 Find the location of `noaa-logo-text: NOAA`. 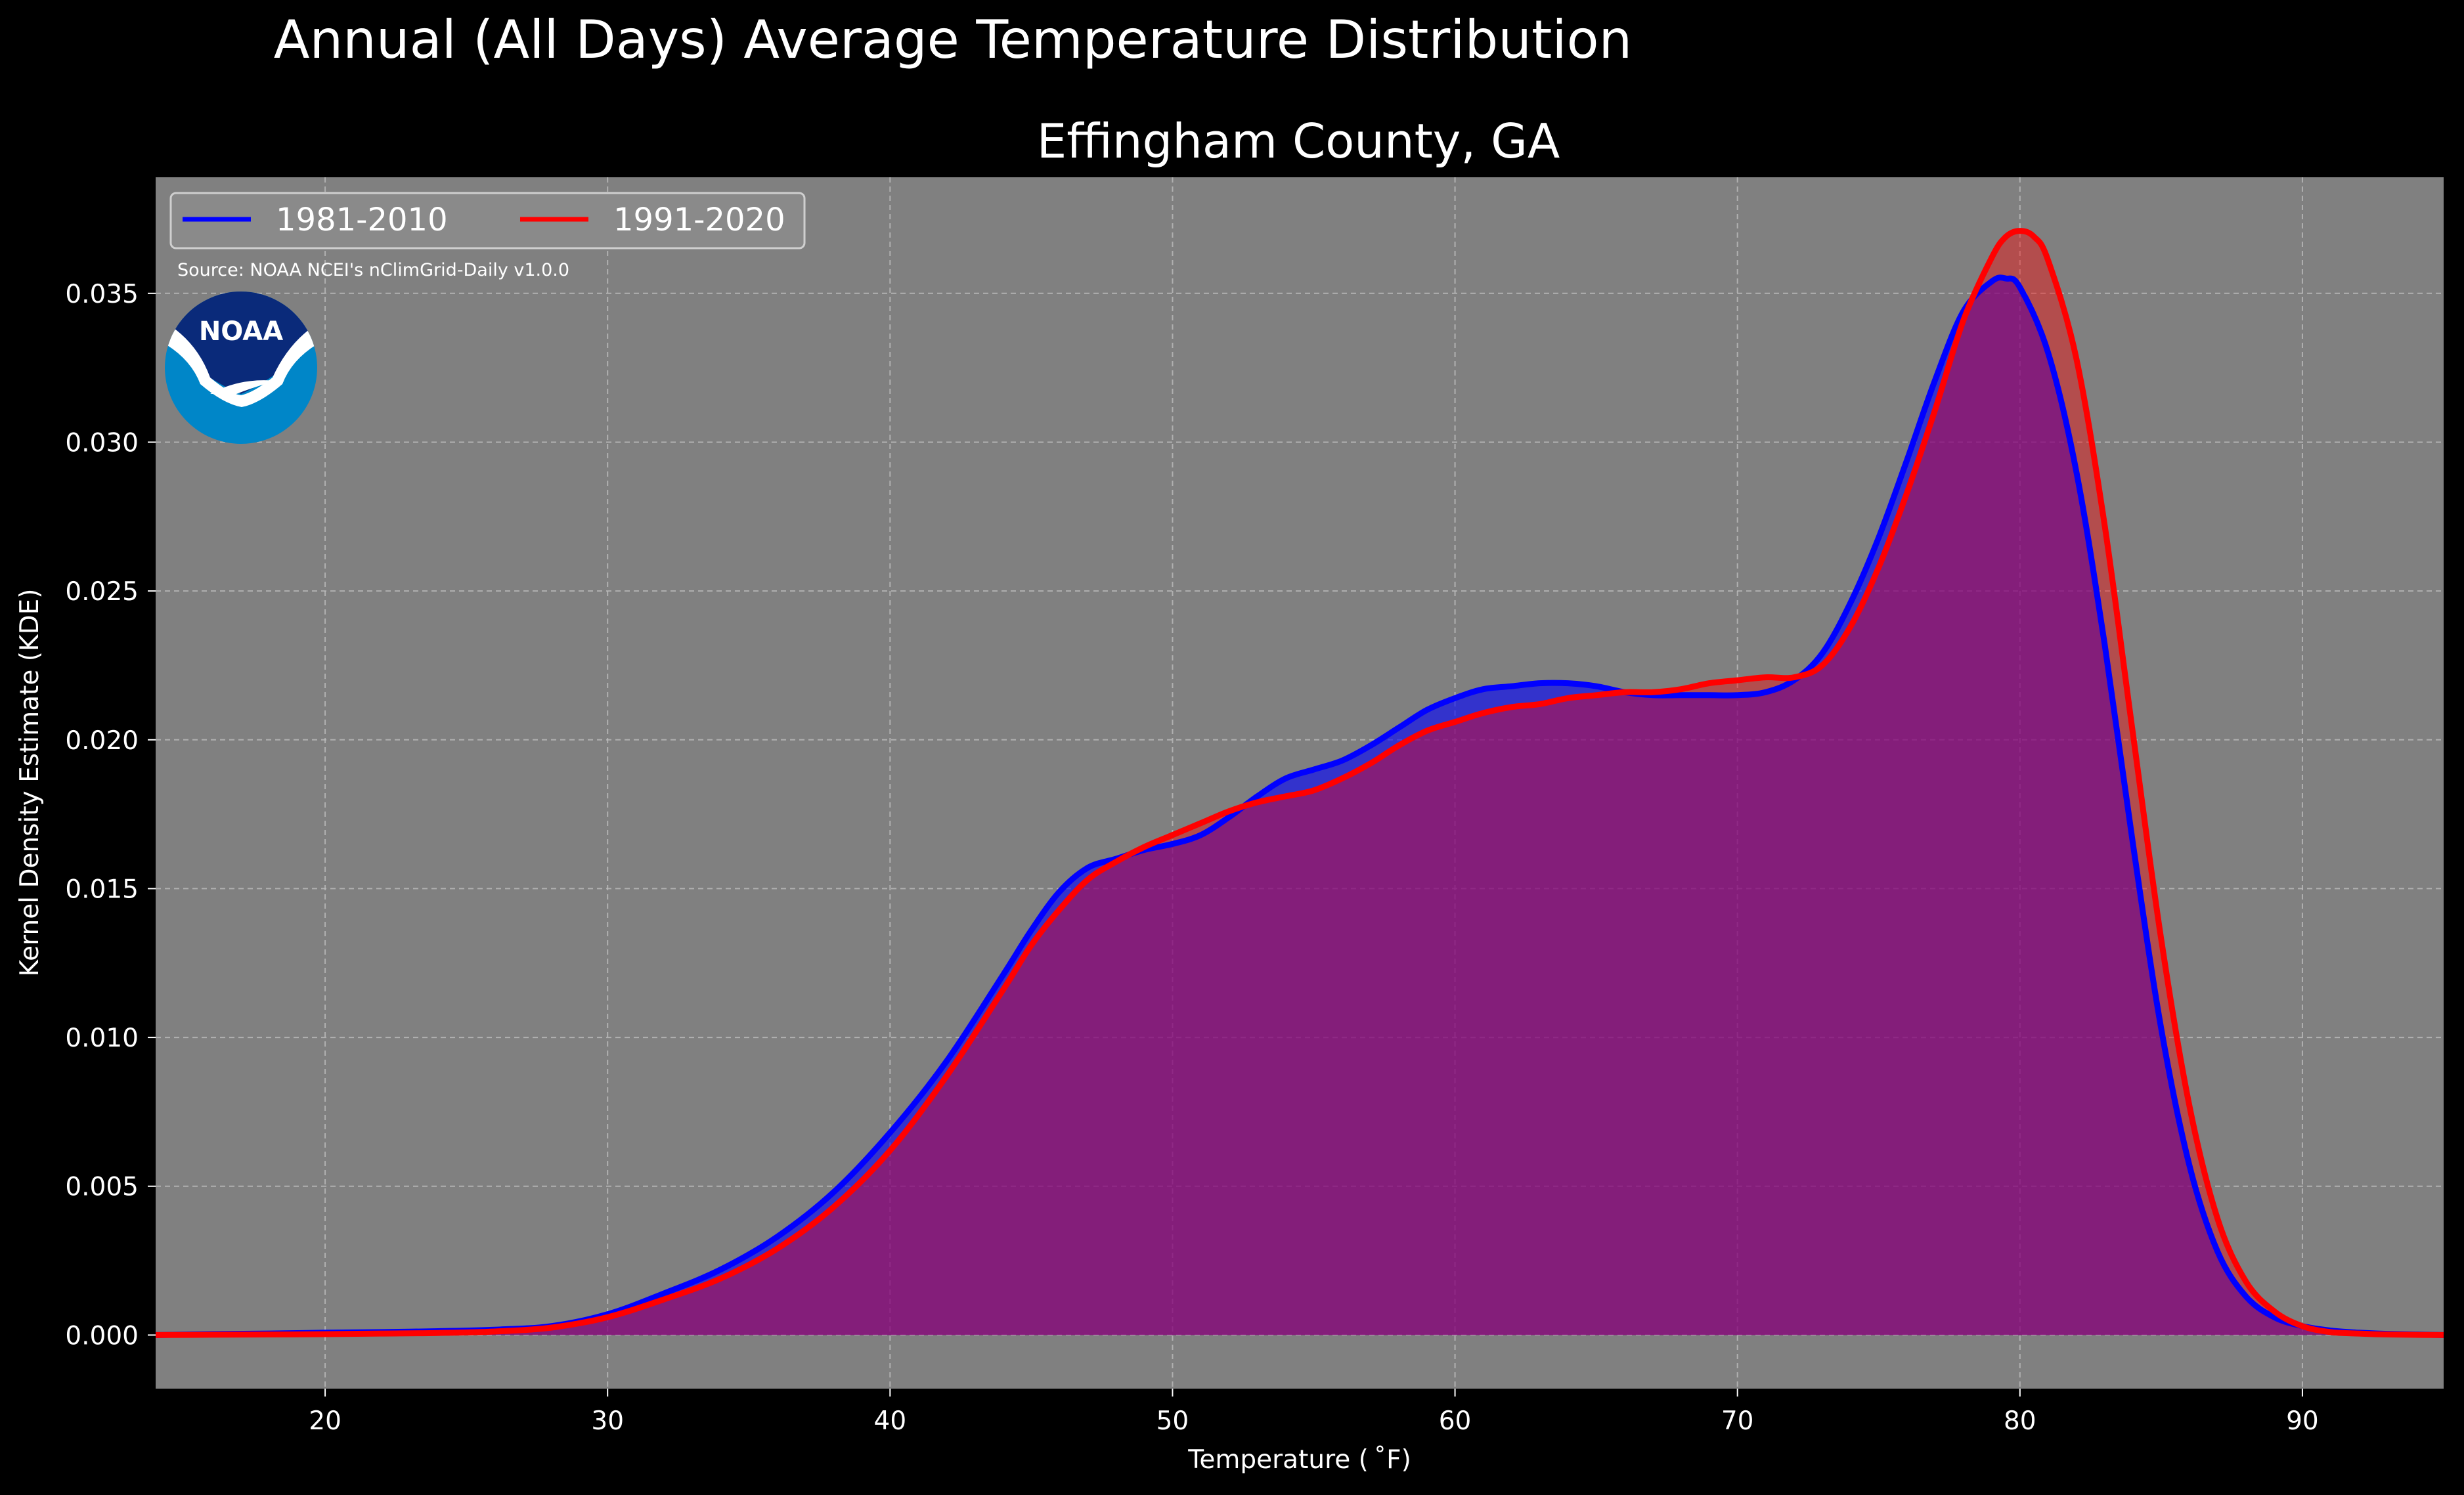

noaa-logo-text: NOAA is located at coordinates (241, 331).